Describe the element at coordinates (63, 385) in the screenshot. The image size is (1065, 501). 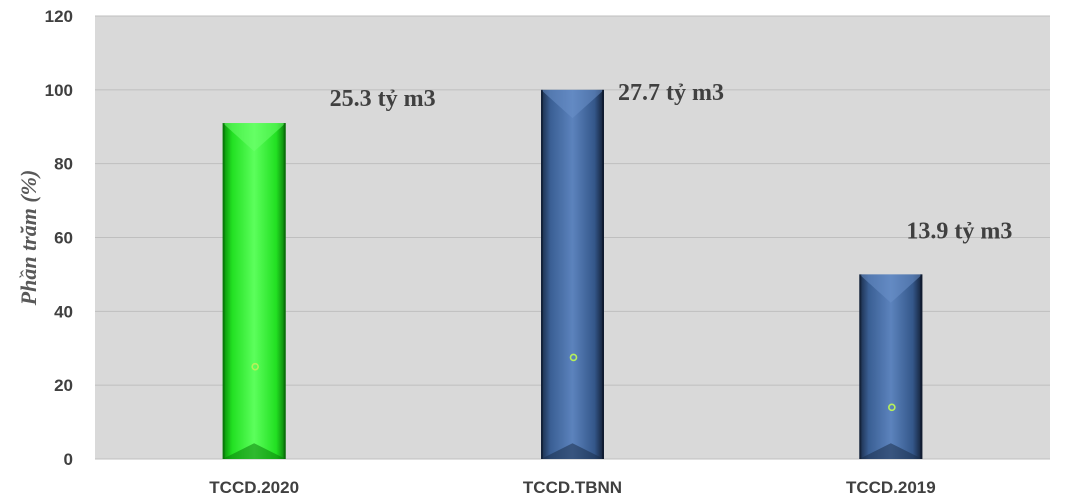
I see `y-tick-label: 20` at that location.